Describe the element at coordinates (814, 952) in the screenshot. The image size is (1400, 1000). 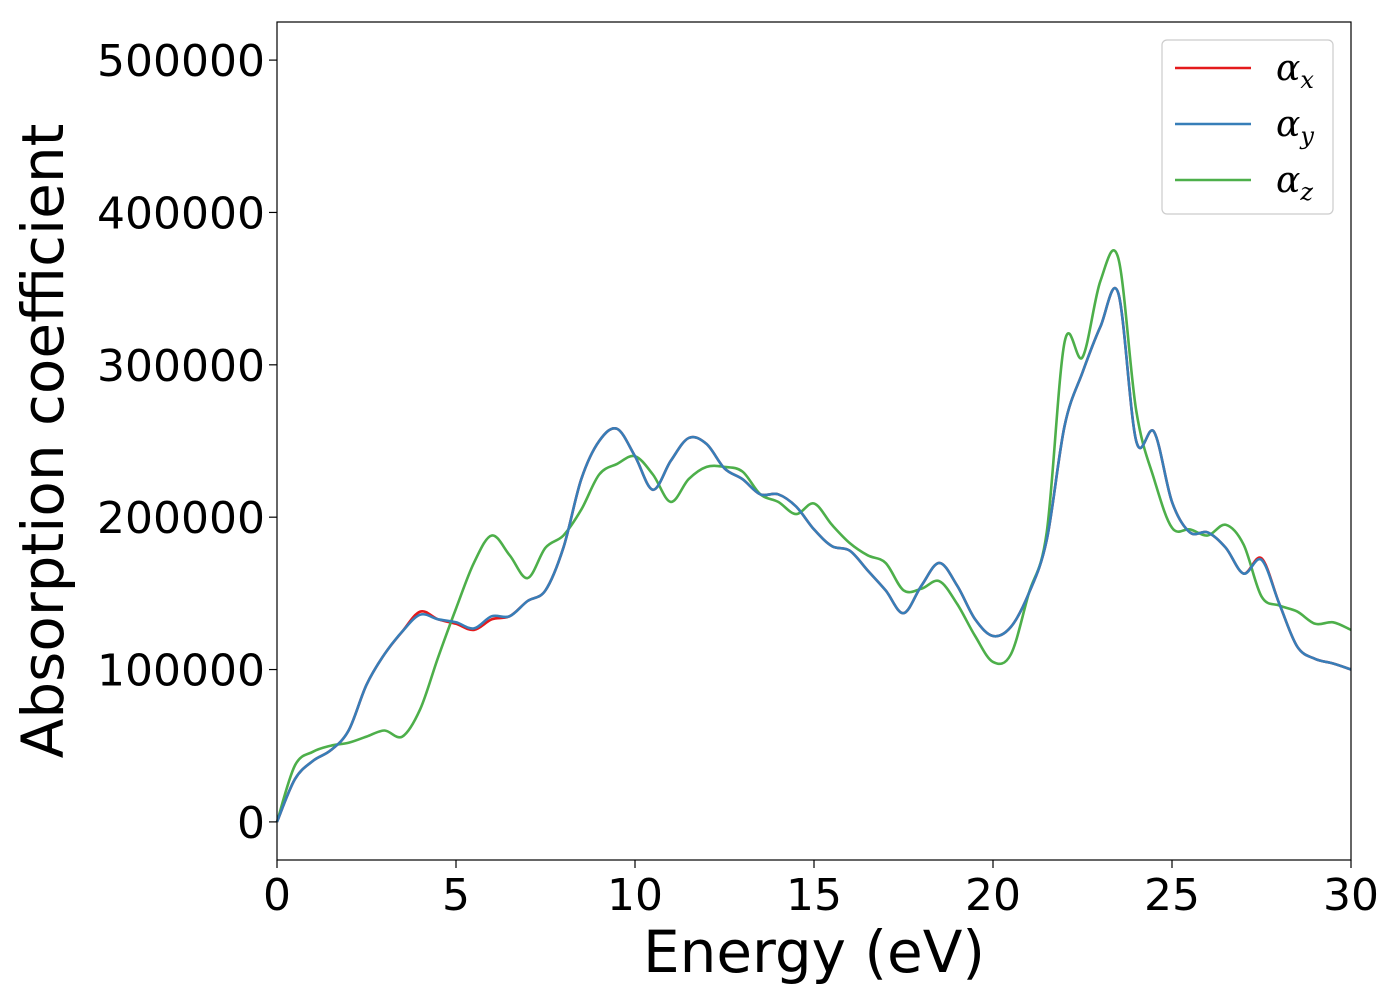
I see `x-axis-label: Energy (eV)` at that location.